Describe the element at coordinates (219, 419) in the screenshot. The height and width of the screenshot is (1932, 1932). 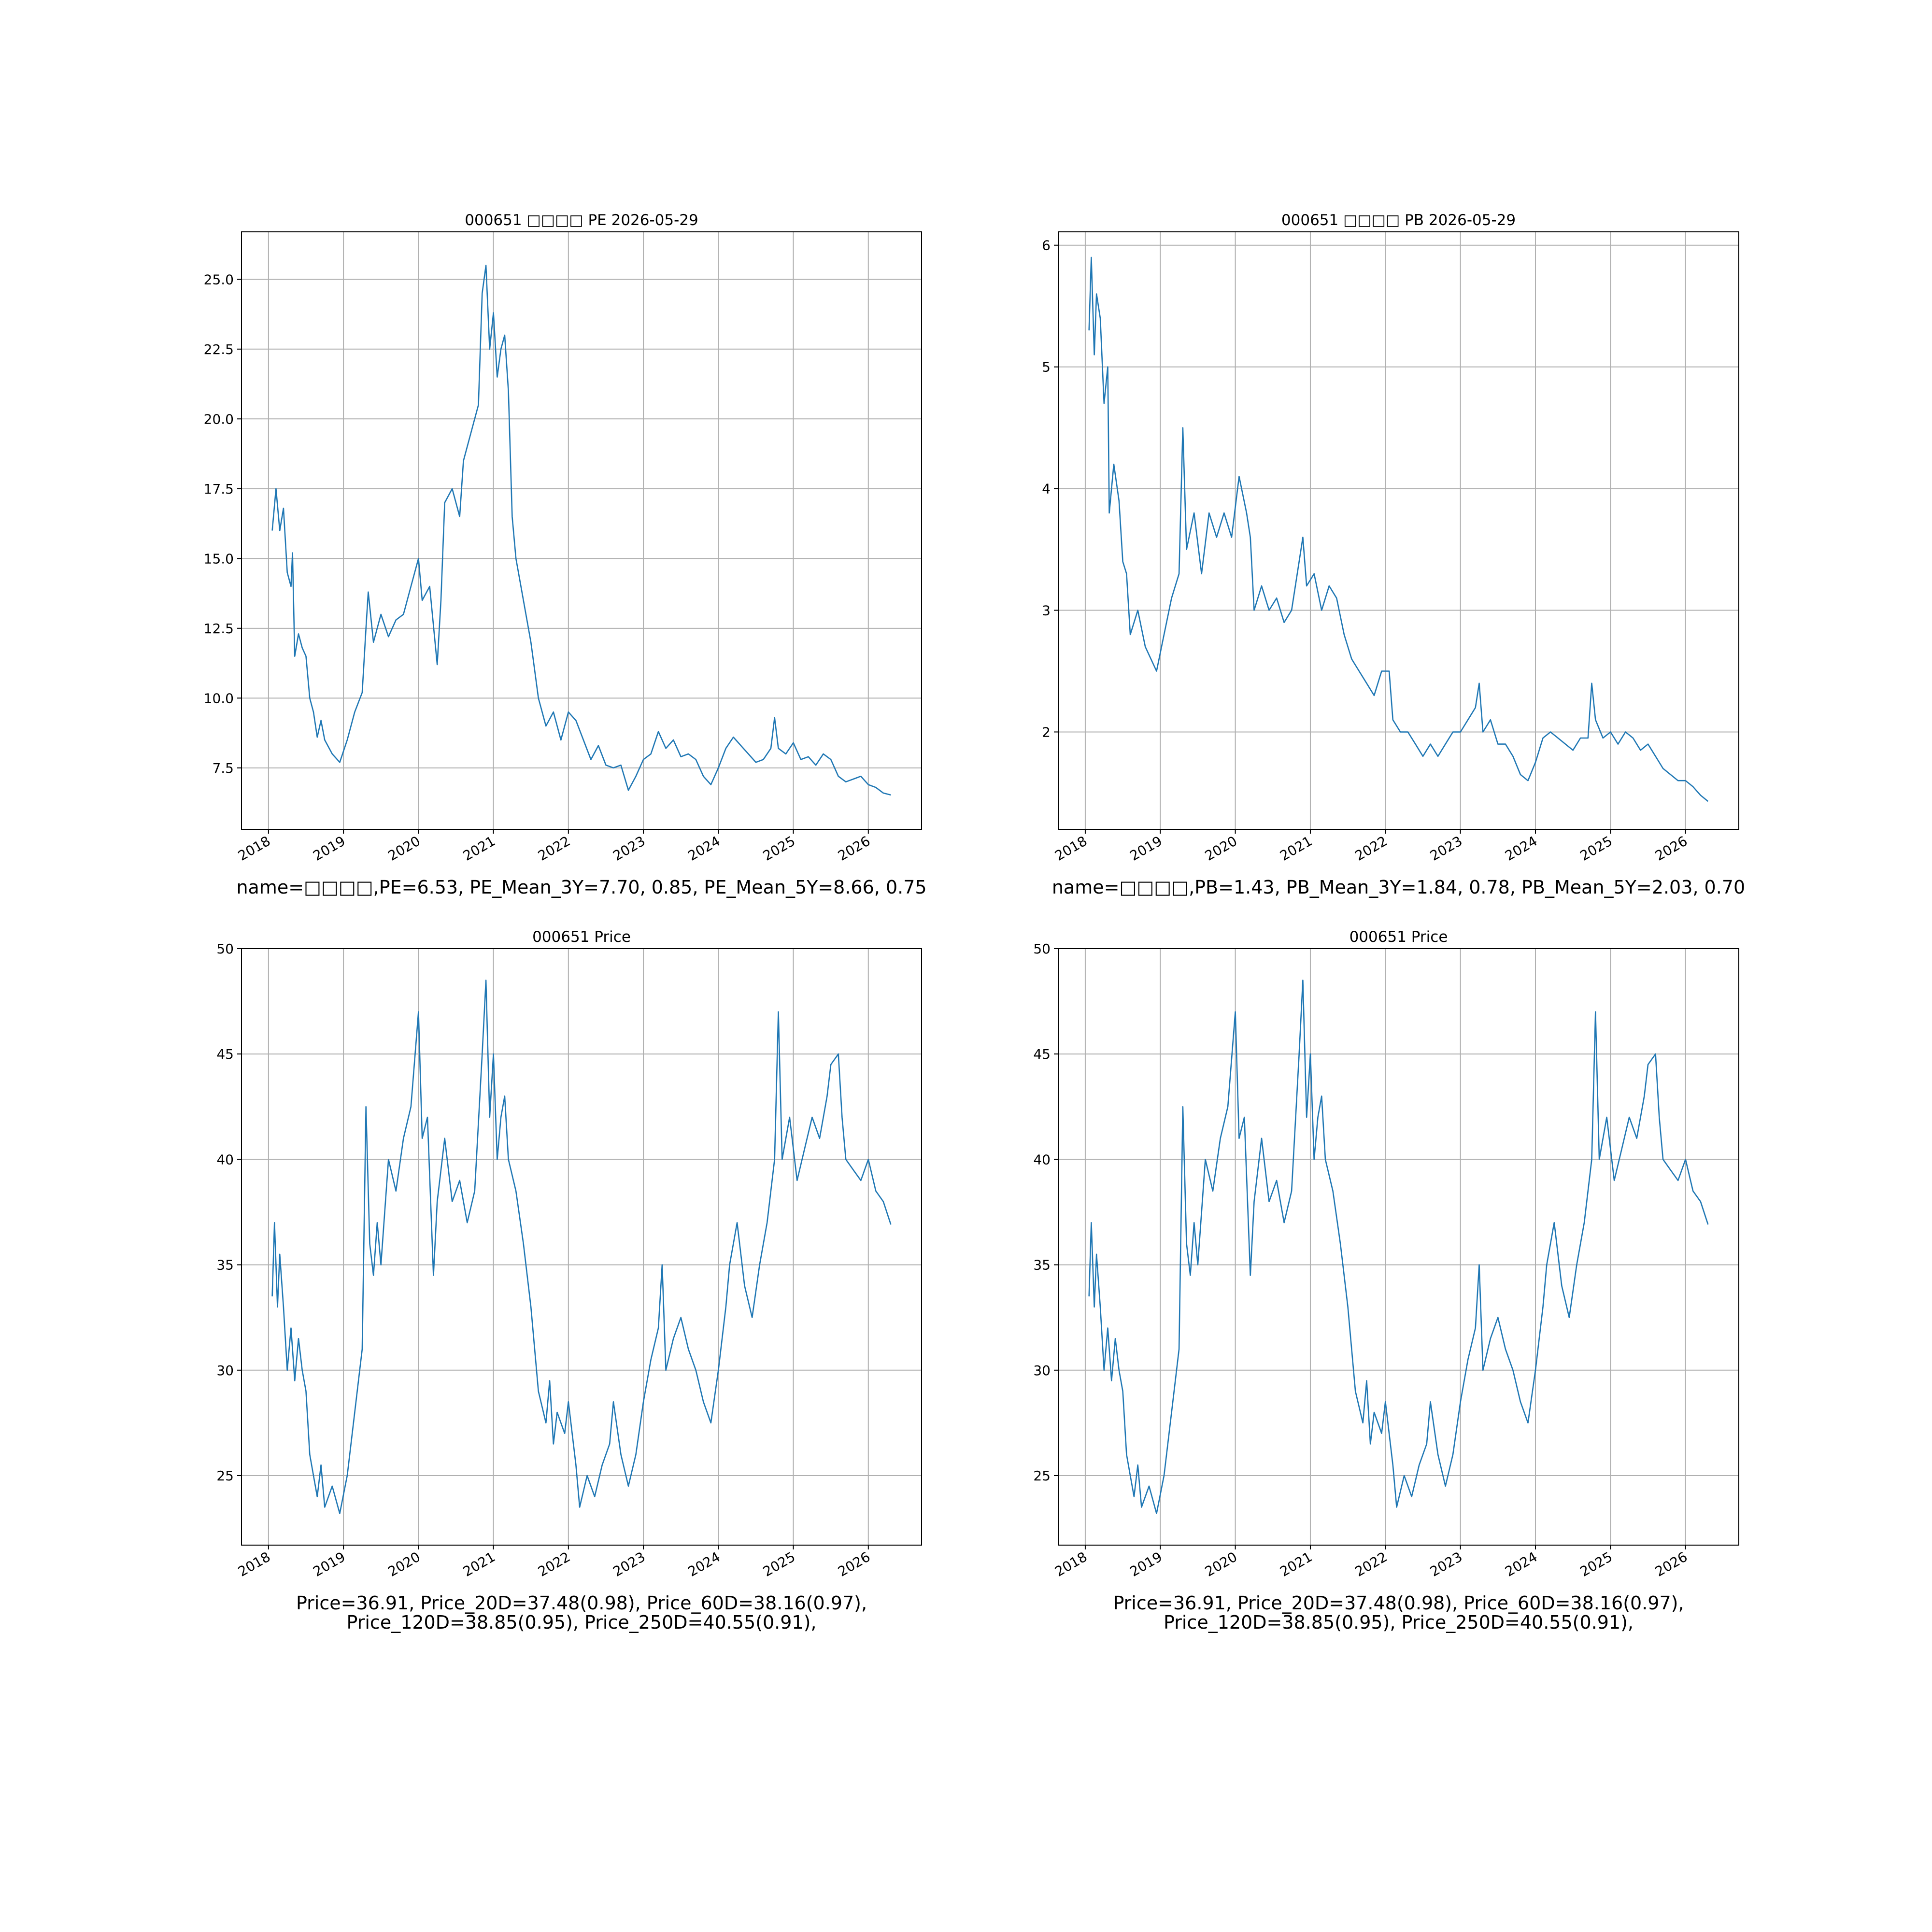
I see `y-tick-label: 20.0` at that location.